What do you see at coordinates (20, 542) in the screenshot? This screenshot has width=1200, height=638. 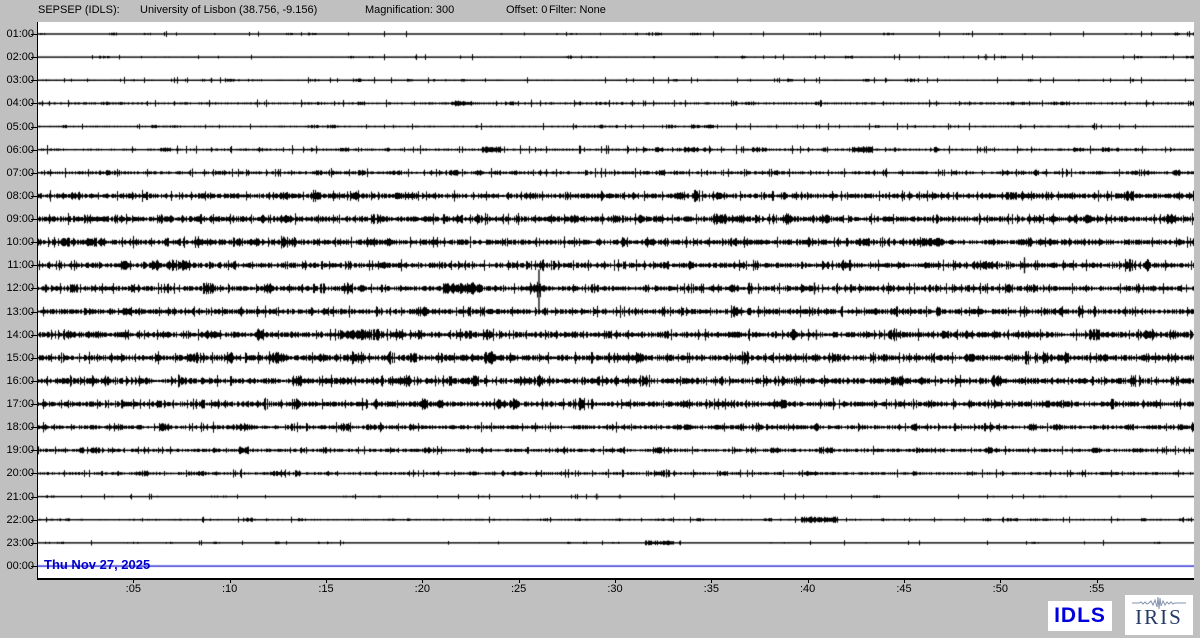 I see `hour-label: 23:00` at bounding box center [20, 542].